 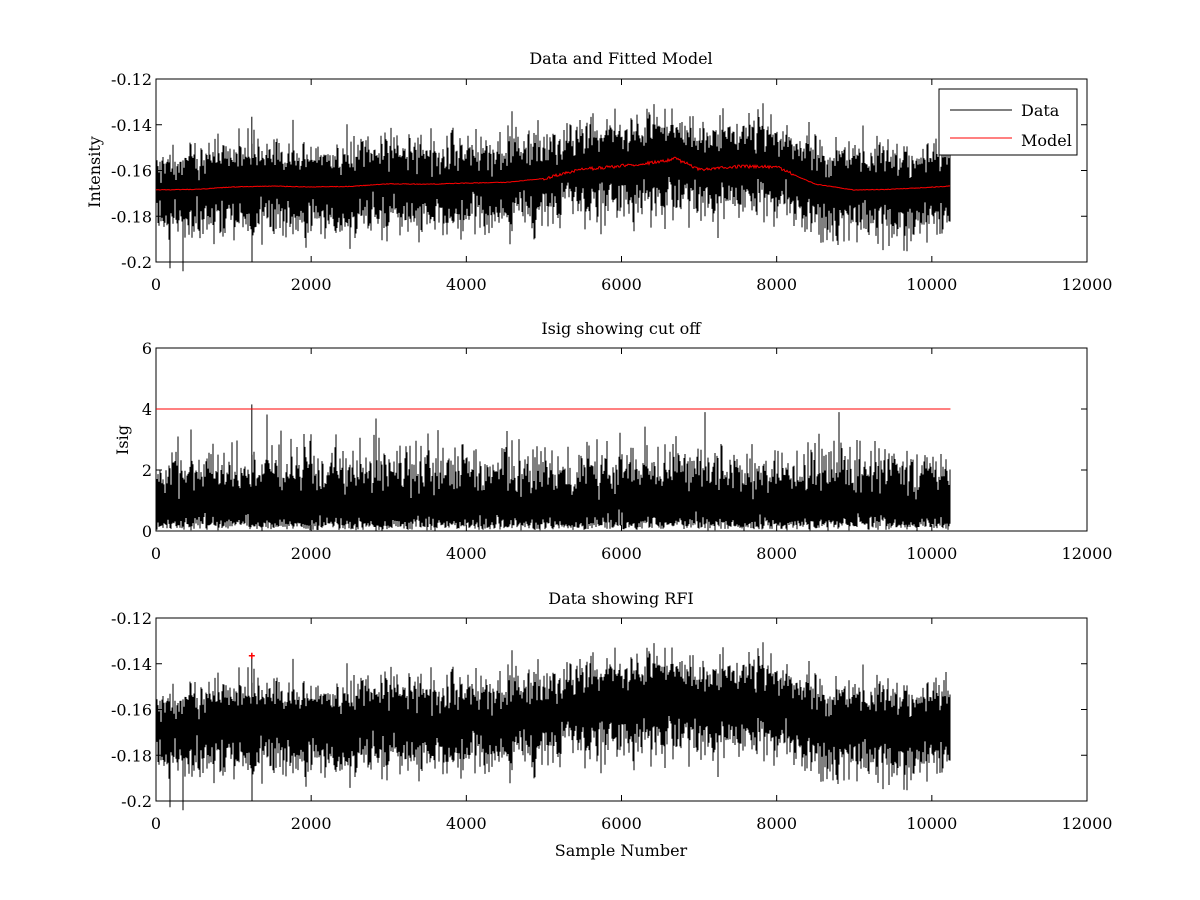 I want to click on legend-box, so click(x=1008, y=122).